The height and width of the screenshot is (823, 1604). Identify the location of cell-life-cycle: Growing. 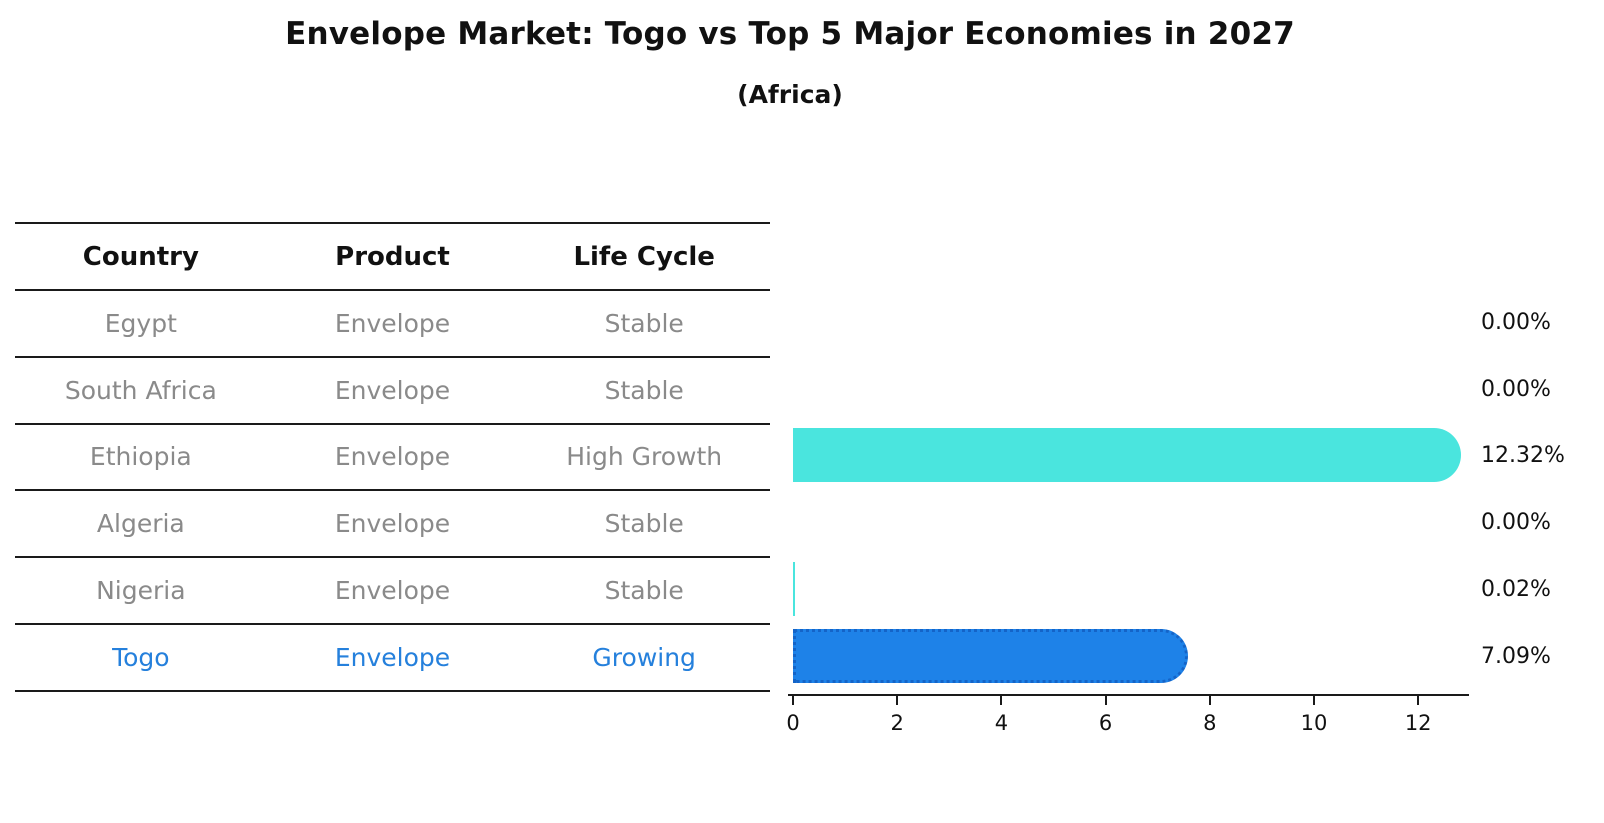
(644, 657).